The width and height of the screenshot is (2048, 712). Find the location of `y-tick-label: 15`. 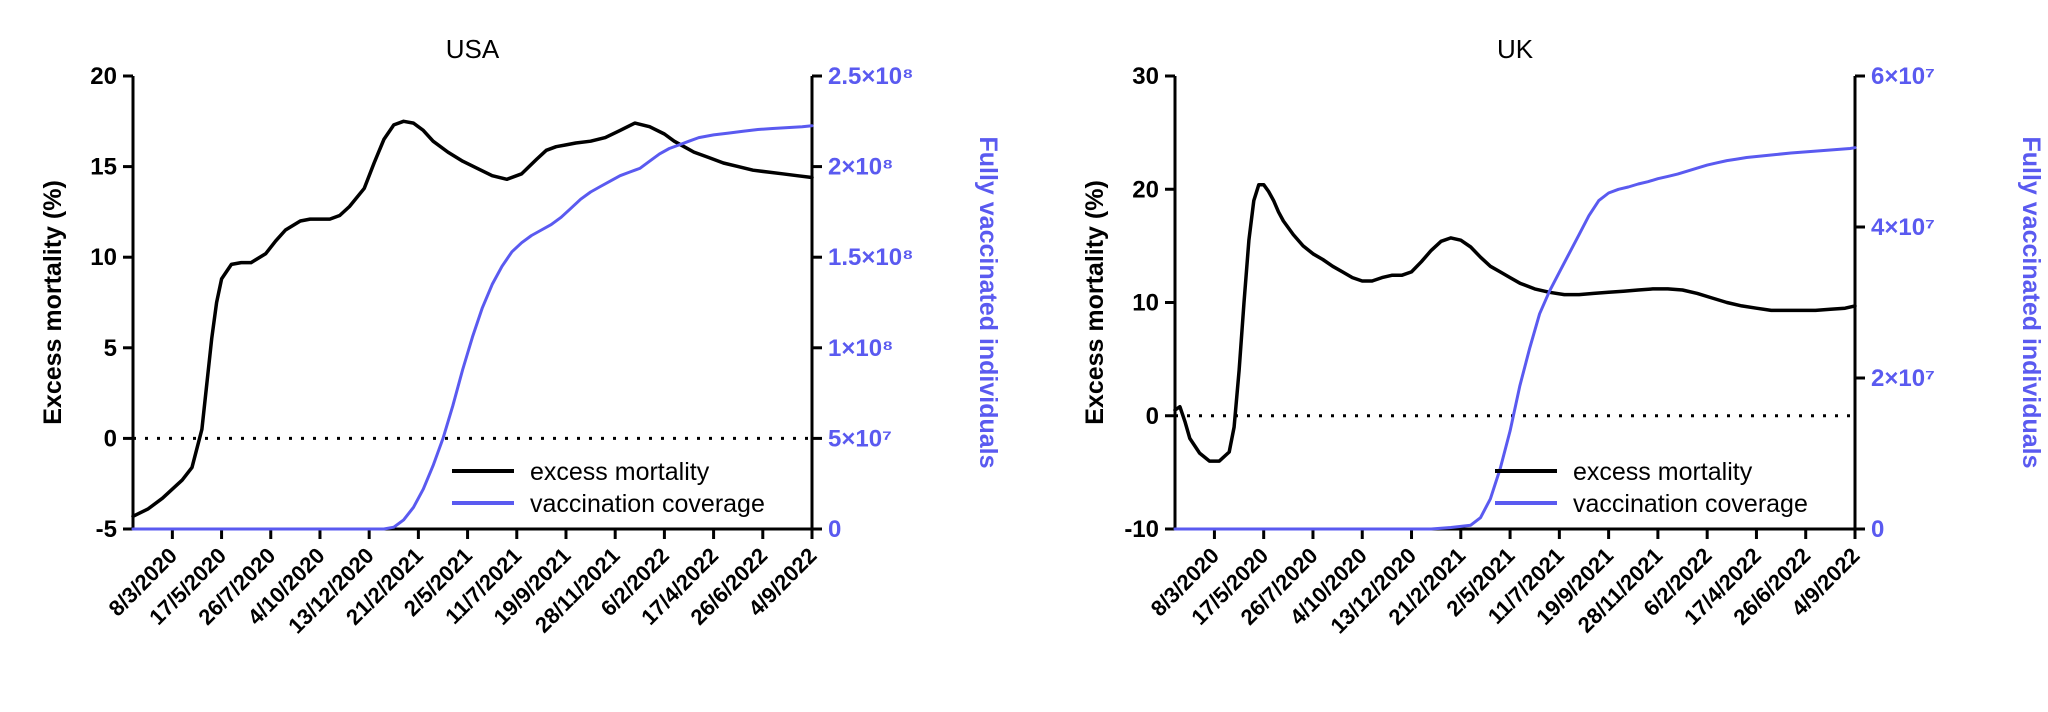

y-tick-label: 15 is located at coordinates (103, 167).